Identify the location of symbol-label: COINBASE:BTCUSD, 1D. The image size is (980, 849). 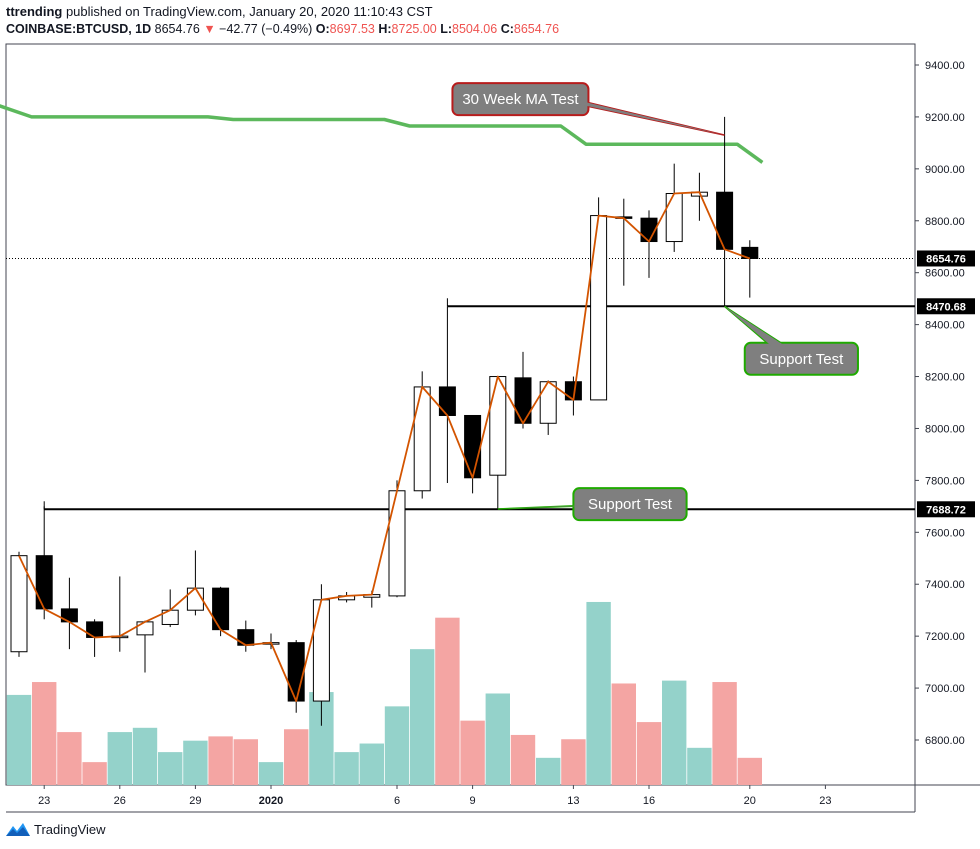
(79, 29).